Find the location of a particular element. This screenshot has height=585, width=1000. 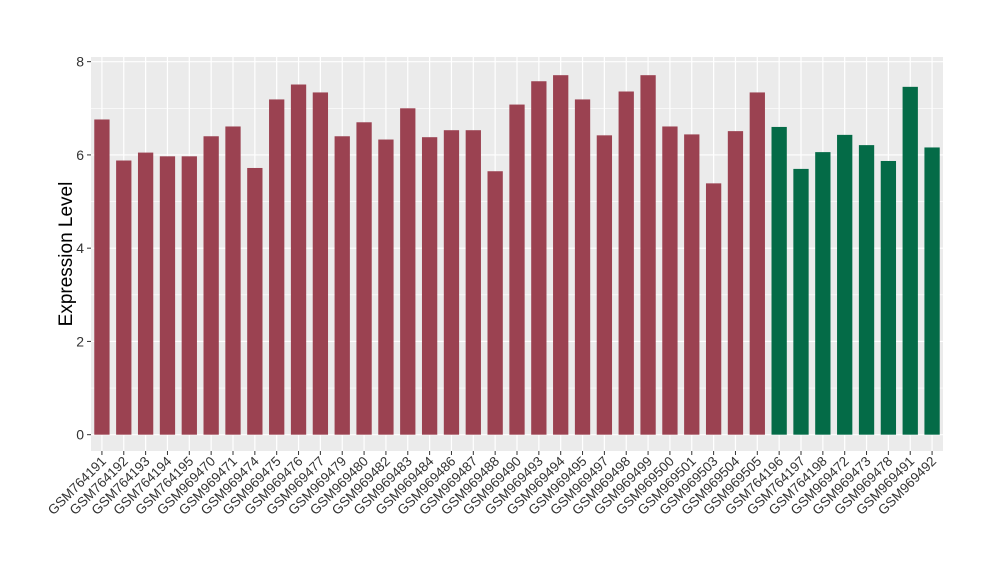

y-axis-label: Expression Level is located at coordinates (66, 254).